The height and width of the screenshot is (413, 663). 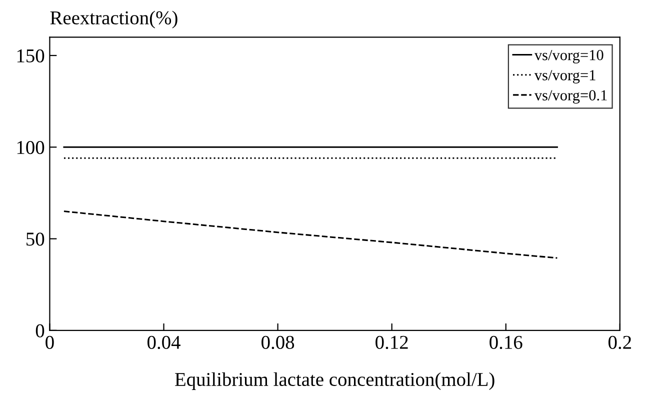 What do you see at coordinates (619, 343) in the screenshot?
I see `x-tick-label: 0.2` at bounding box center [619, 343].